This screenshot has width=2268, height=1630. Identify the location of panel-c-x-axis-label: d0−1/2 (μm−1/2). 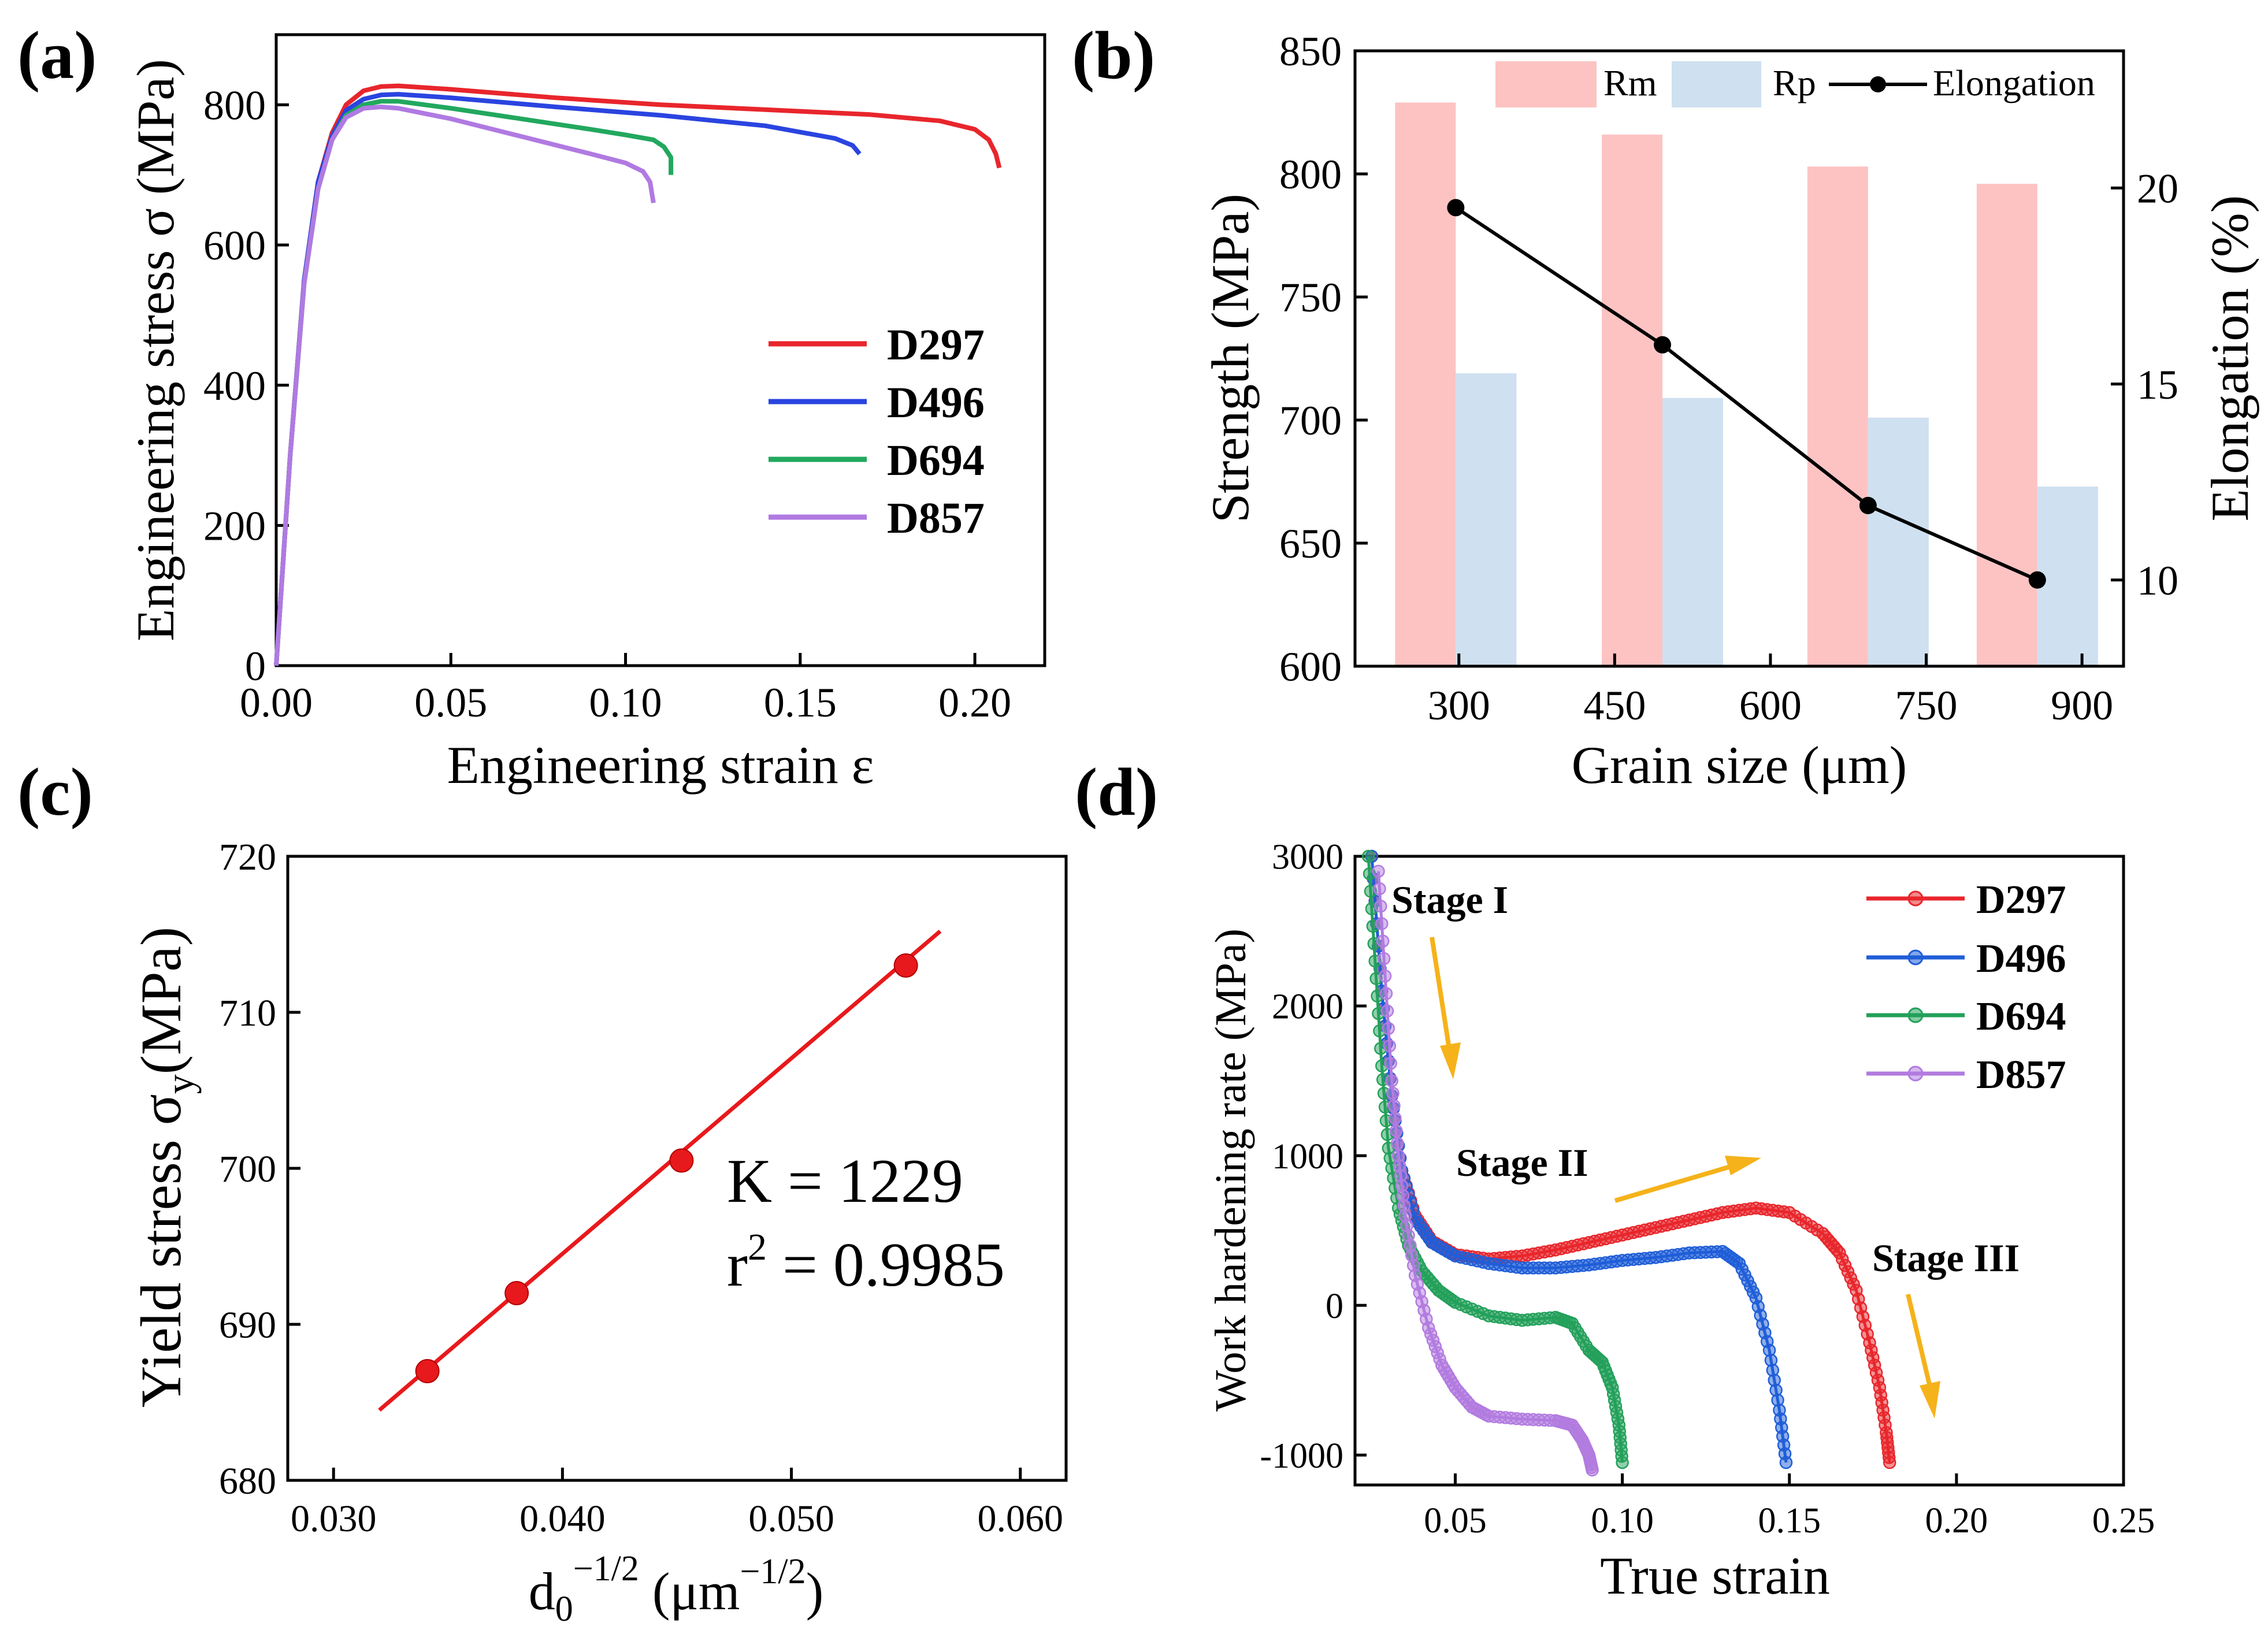
(676, 1589).